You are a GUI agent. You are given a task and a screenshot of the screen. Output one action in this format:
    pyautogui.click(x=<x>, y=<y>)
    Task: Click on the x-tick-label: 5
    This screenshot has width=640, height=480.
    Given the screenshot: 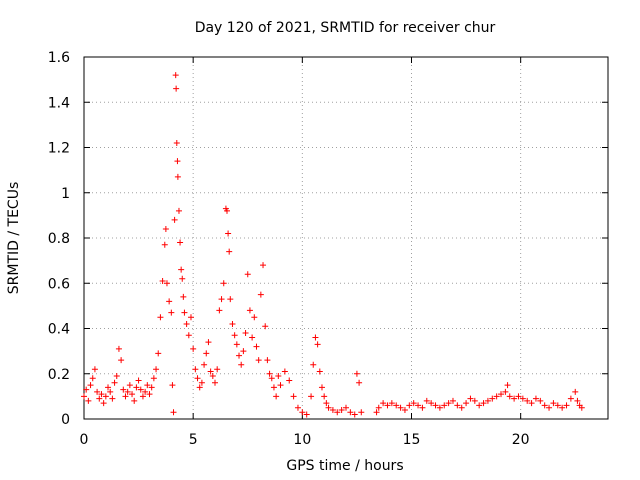 What is the action you would take?
    pyautogui.click(x=193, y=440)
    